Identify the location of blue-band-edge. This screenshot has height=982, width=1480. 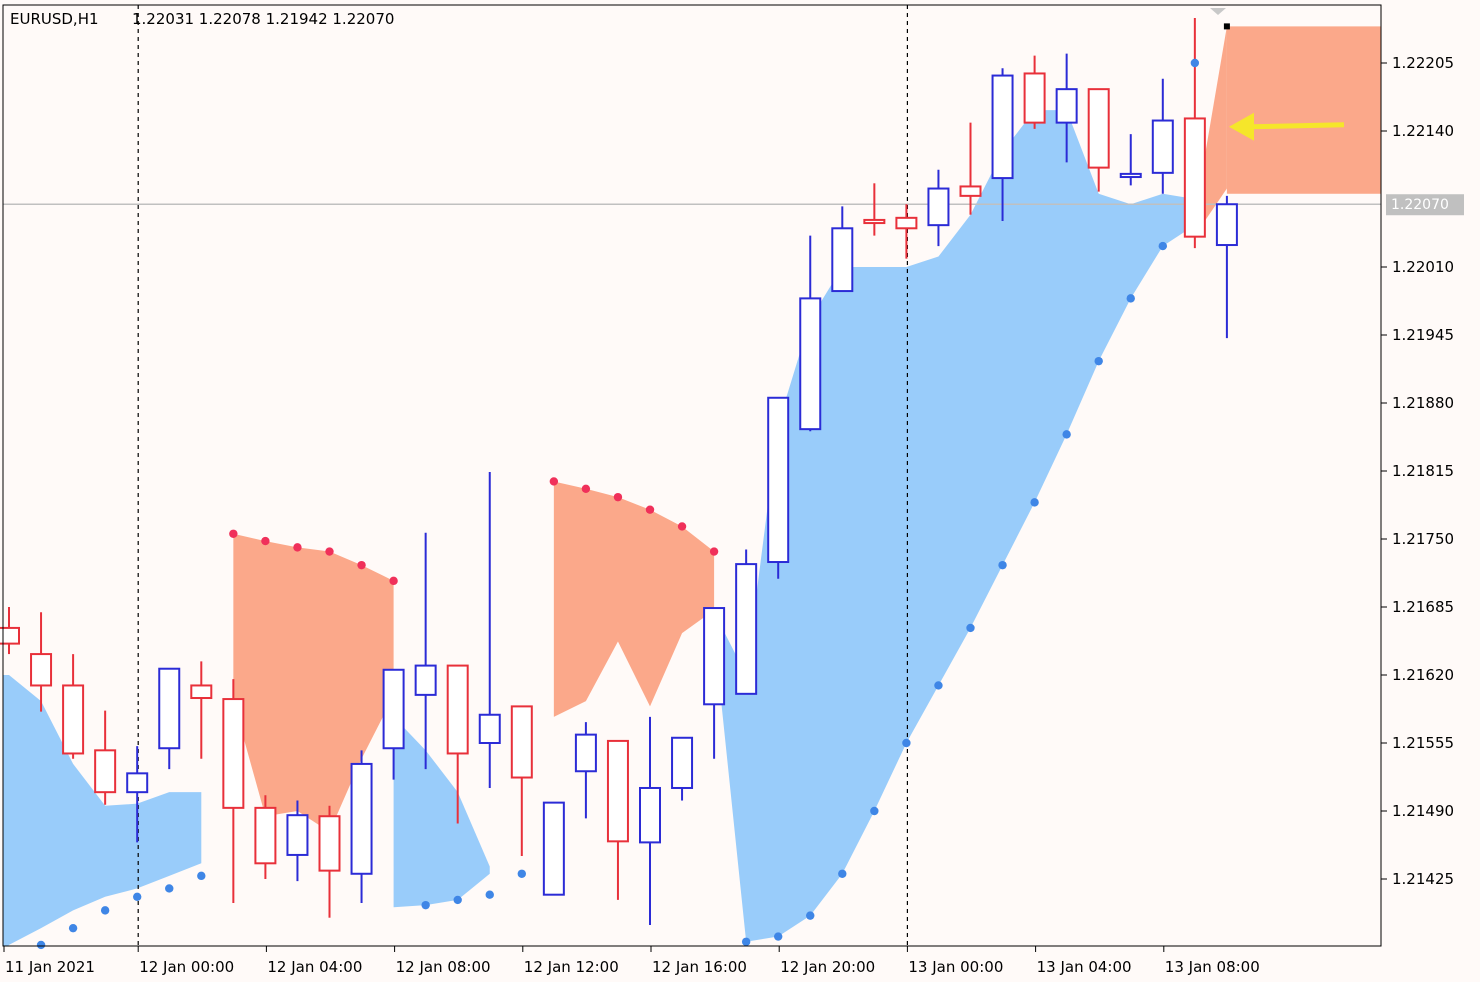
(6, 810).